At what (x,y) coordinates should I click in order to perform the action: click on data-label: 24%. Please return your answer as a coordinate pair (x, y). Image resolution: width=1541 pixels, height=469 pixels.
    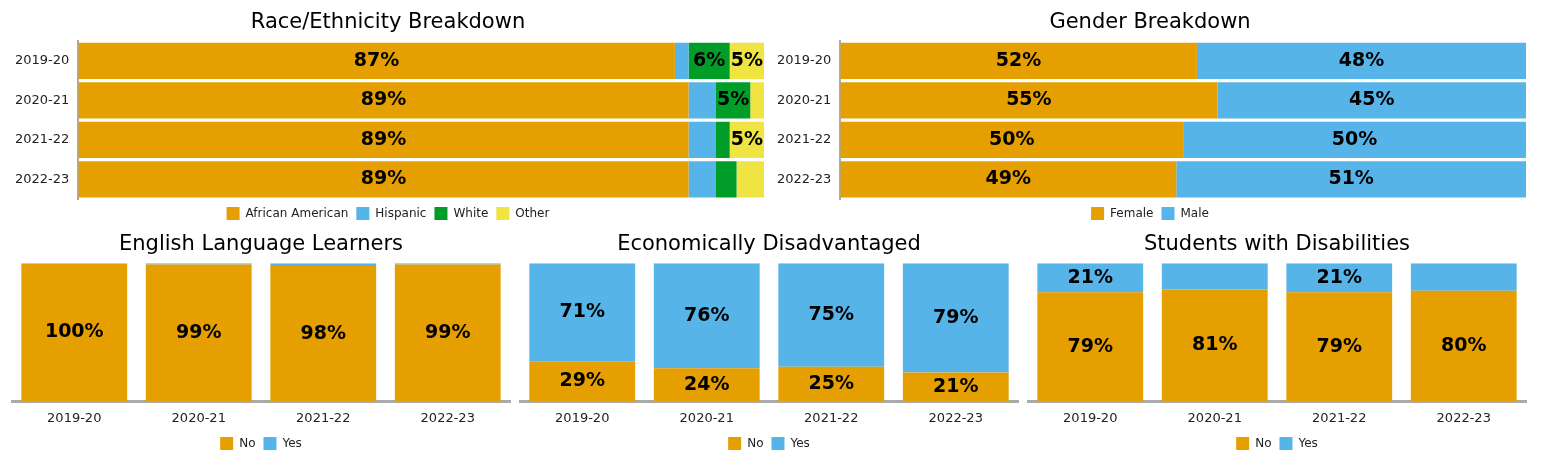
    Looking at the image, I should click on (707, 382).